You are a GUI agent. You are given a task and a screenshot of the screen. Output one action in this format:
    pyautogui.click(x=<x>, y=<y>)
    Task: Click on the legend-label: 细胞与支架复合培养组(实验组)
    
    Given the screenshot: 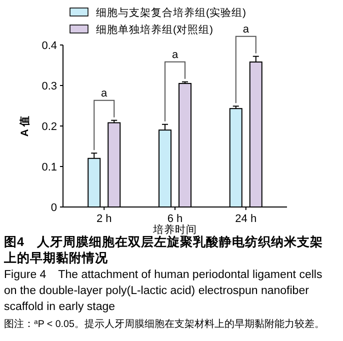 What is the action you would take?
    pyautogui.click(x=171, y=12)
    